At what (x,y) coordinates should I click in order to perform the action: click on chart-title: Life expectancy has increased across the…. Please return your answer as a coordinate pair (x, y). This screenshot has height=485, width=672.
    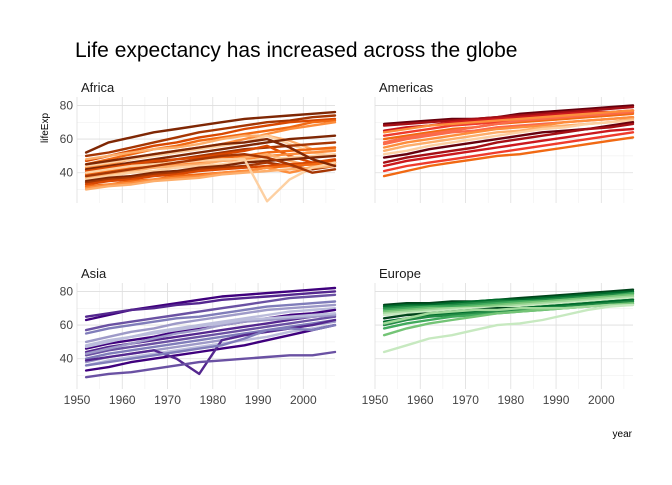
    Looking at the image, I should click on (296, 50).